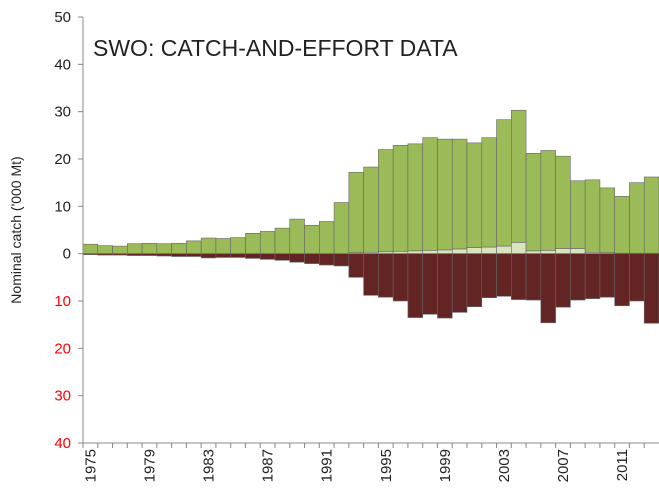 The width and height of the screenshot is (659, 495). I want to click on y-tick-label: 40, so click(62, 64).